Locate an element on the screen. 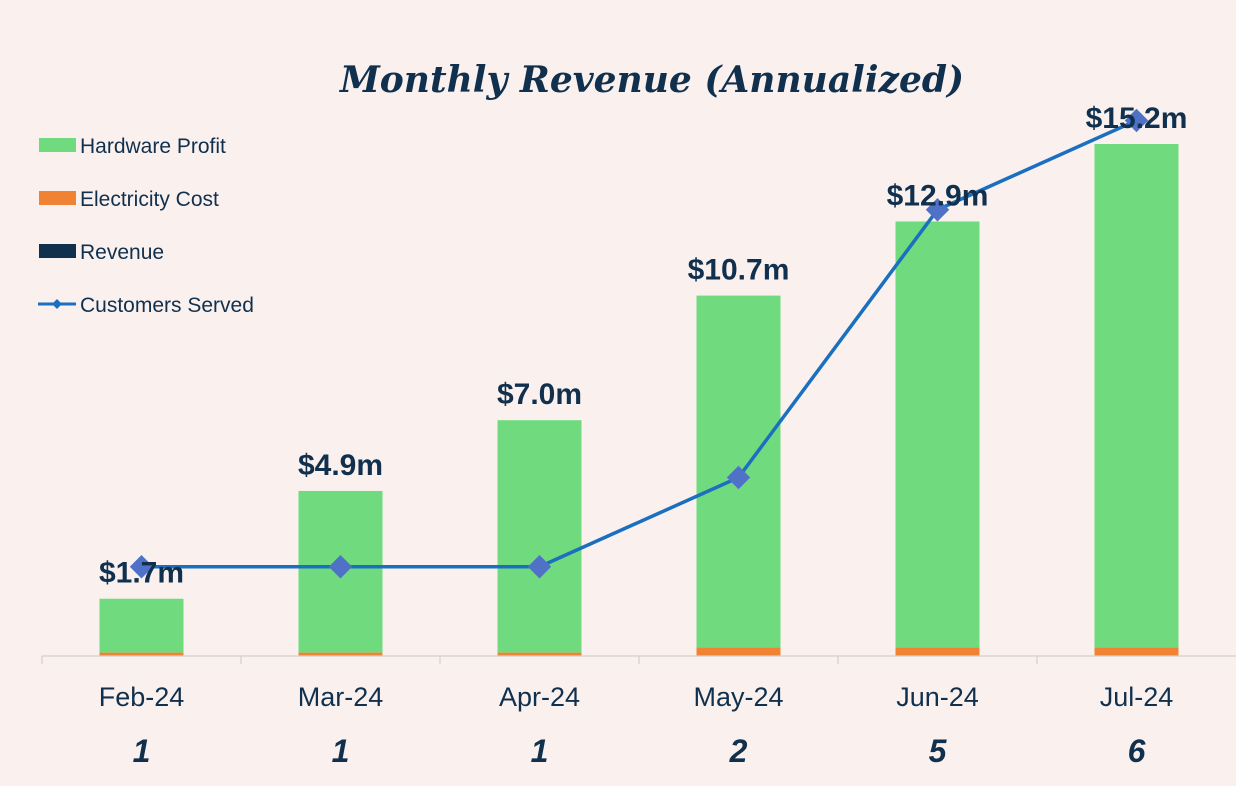 The width and height of the screenshot is (1236, 786). x-tick-label-feb-24: Feb-24 is located at coordinates (142, 697).